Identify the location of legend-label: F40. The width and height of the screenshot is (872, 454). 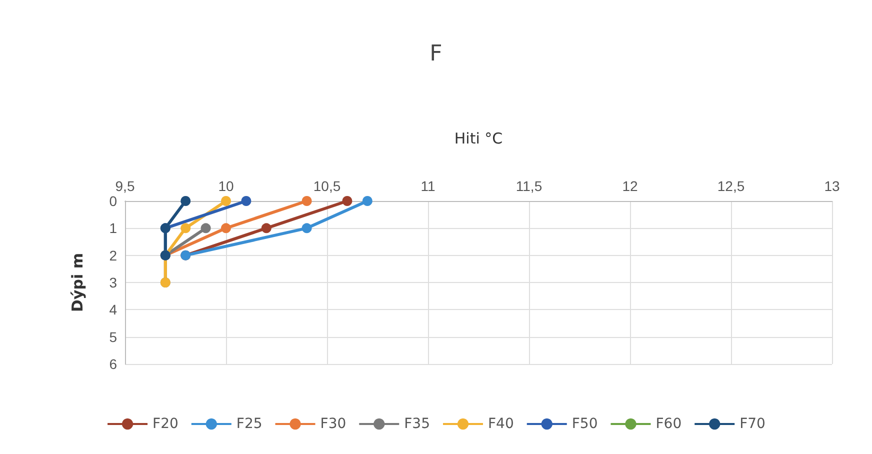
(501, 424).